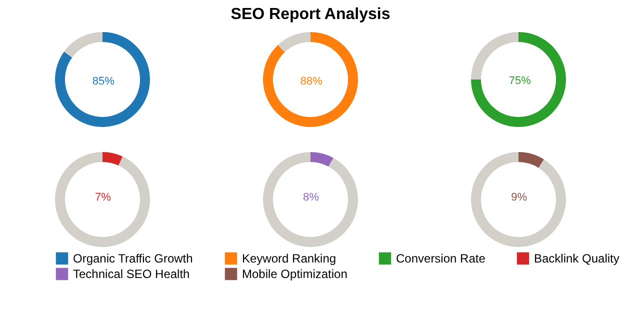 The image size is (641, 322). What do you see at coordinates (131, 274) in the screenshot?
I see `legend-label: Technical SEO Health` at bounding box center [131, 274].